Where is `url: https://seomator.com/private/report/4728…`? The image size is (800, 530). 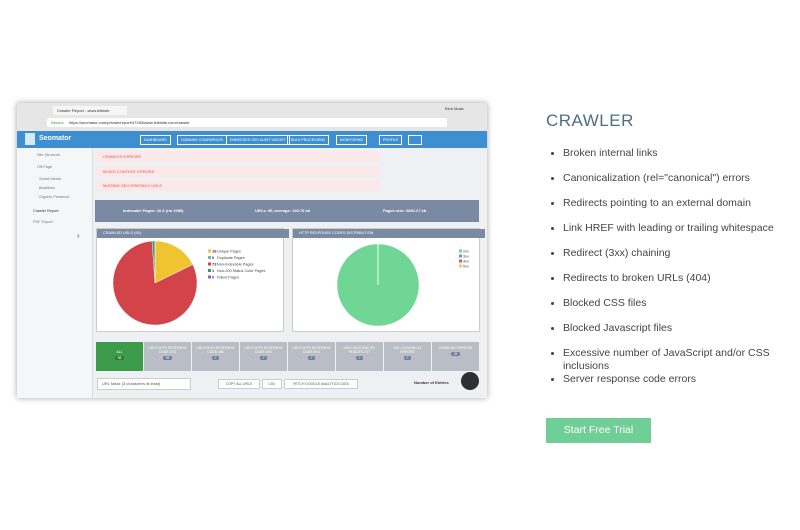
url: https://seomator.com/private/report/4728… is located at coordinates (129, 122).